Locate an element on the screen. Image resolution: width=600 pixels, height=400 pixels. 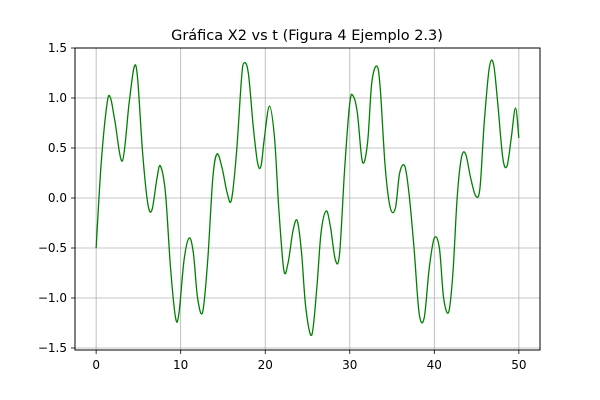
y-tick-label: 0.5 is located at coordinates (57, 148).